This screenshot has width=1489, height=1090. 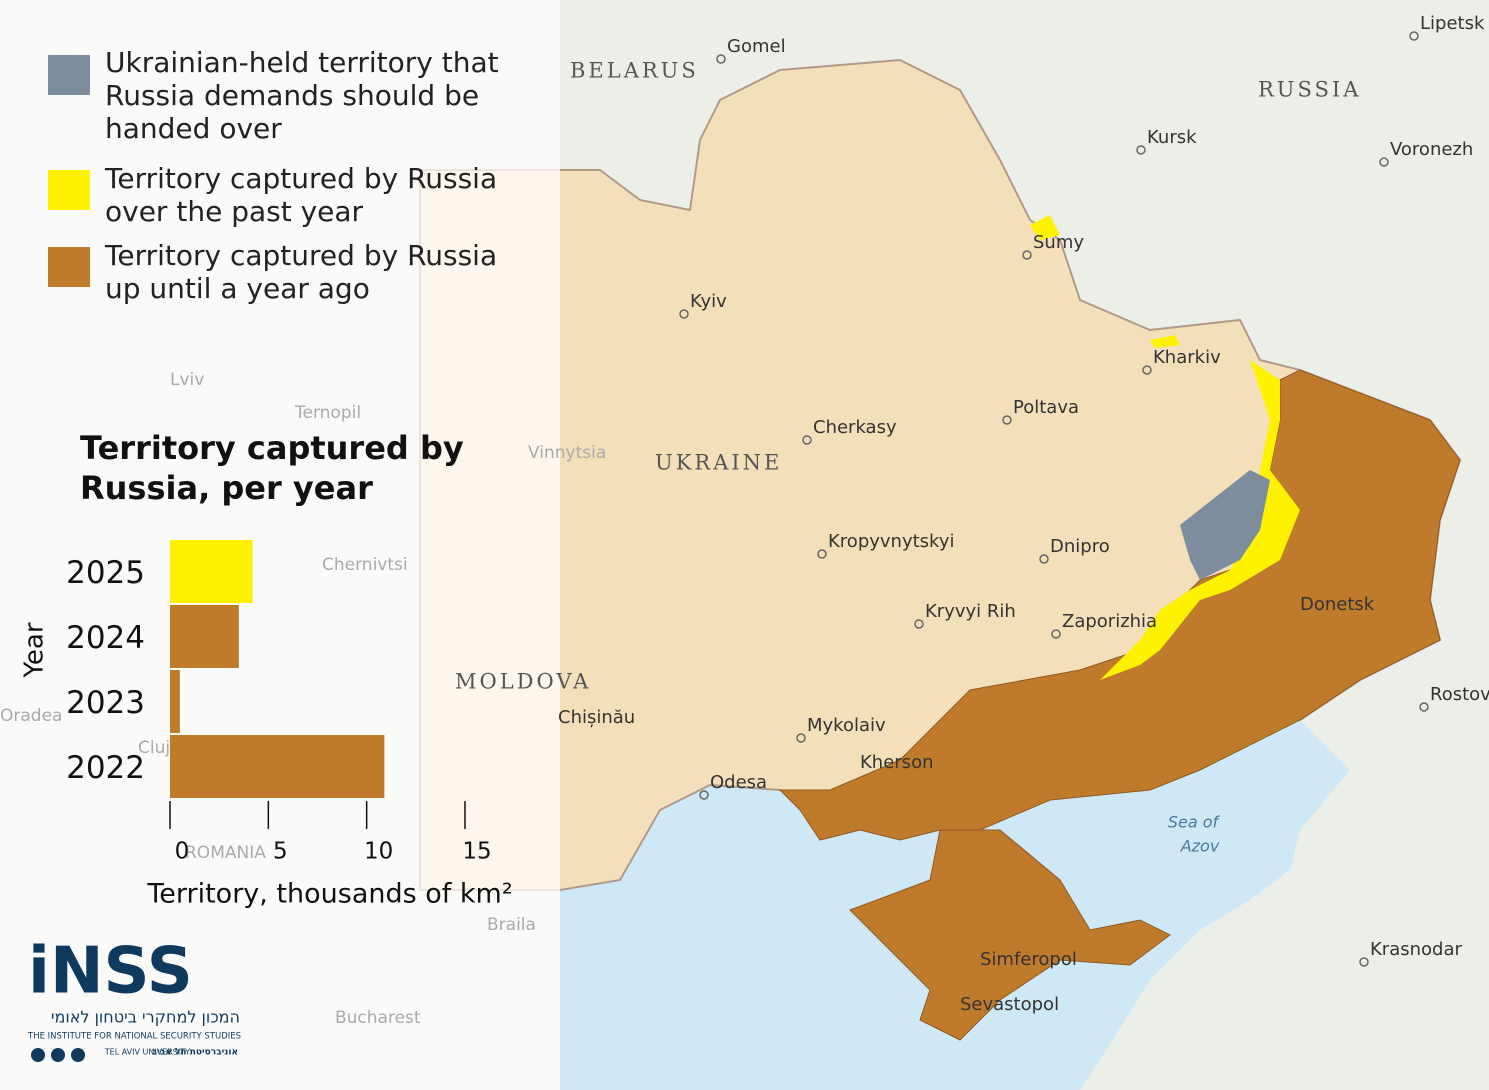 I want to click on demanded-territory, so click(x=1225, y=525).